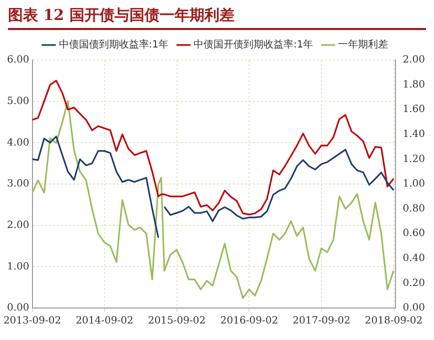 The height and width of the screenshot is (340, 434). I want to click on y-tick-label: 0.00, so click(18, 308).